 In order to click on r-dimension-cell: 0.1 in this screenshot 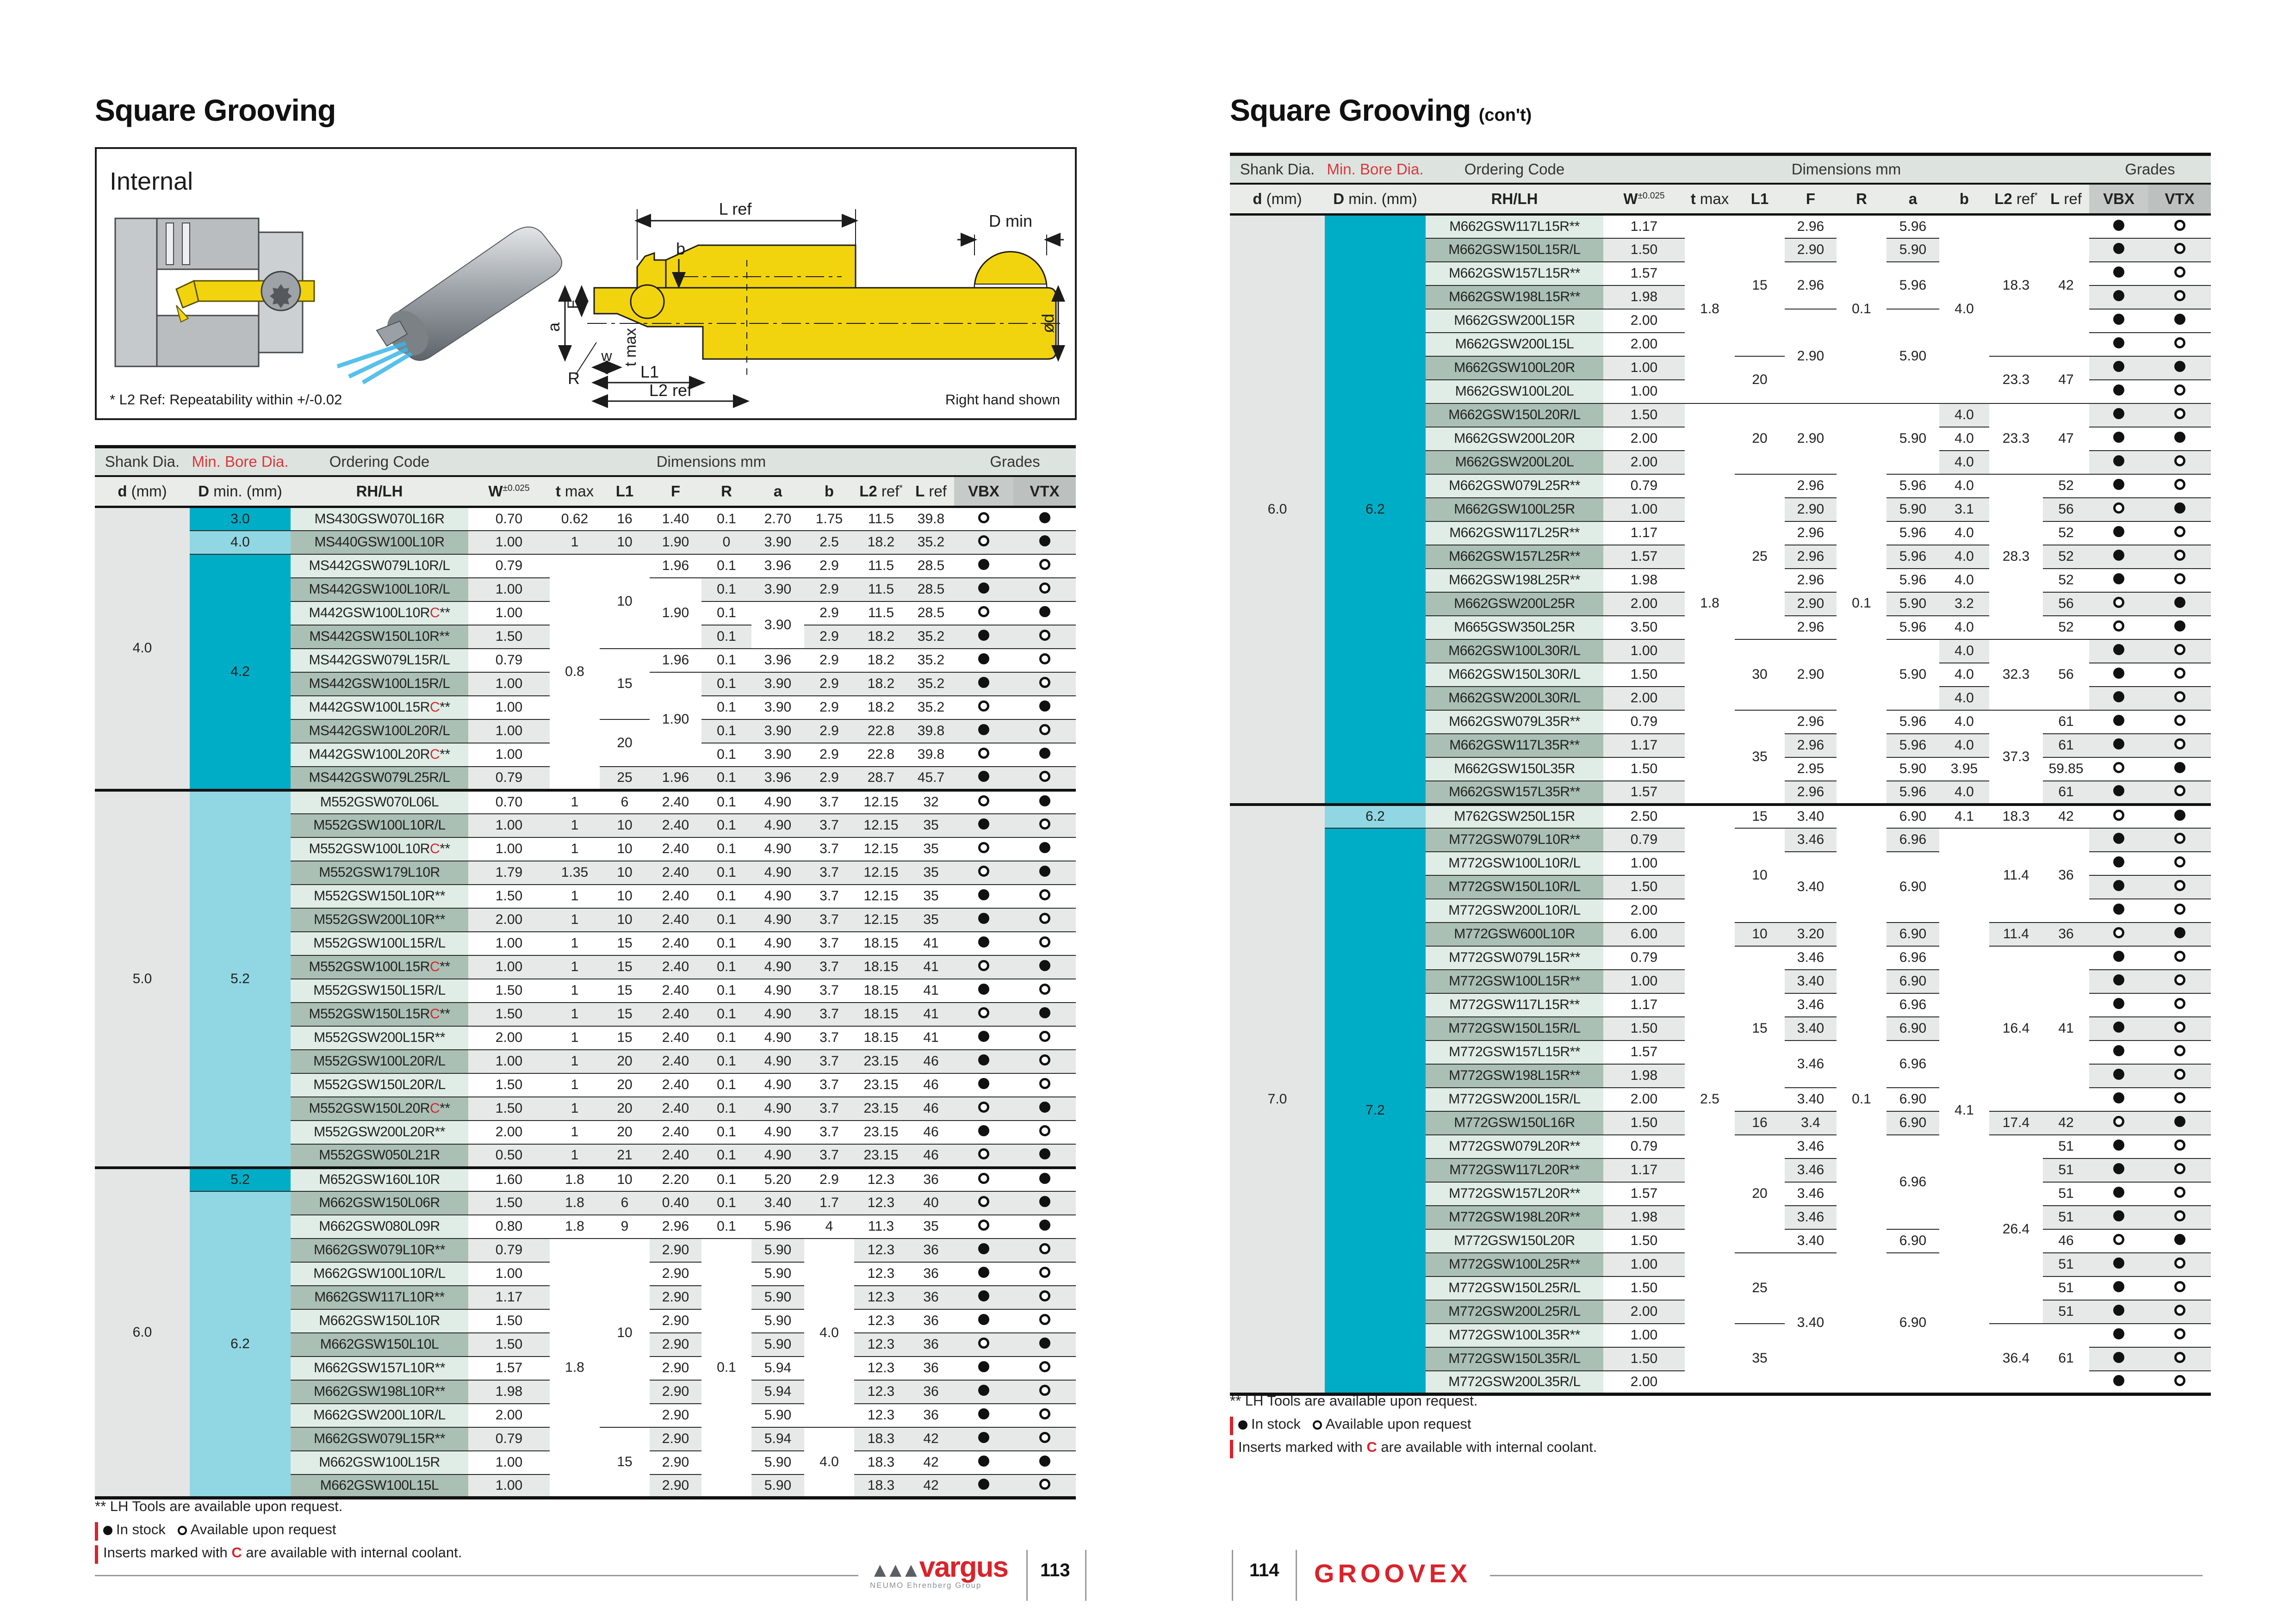, I will do `click(726, 920)`.